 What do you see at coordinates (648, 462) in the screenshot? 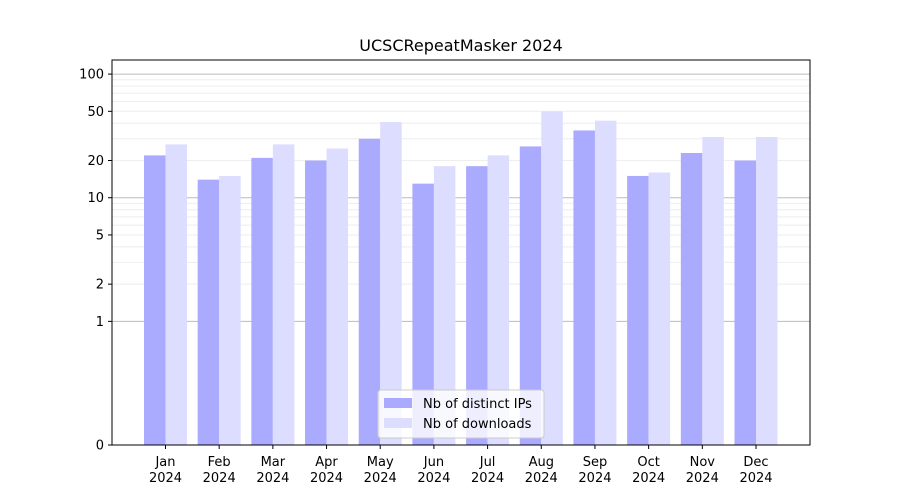
I see `x-tick-label-month: Oct` at bounding box center [648, 462].